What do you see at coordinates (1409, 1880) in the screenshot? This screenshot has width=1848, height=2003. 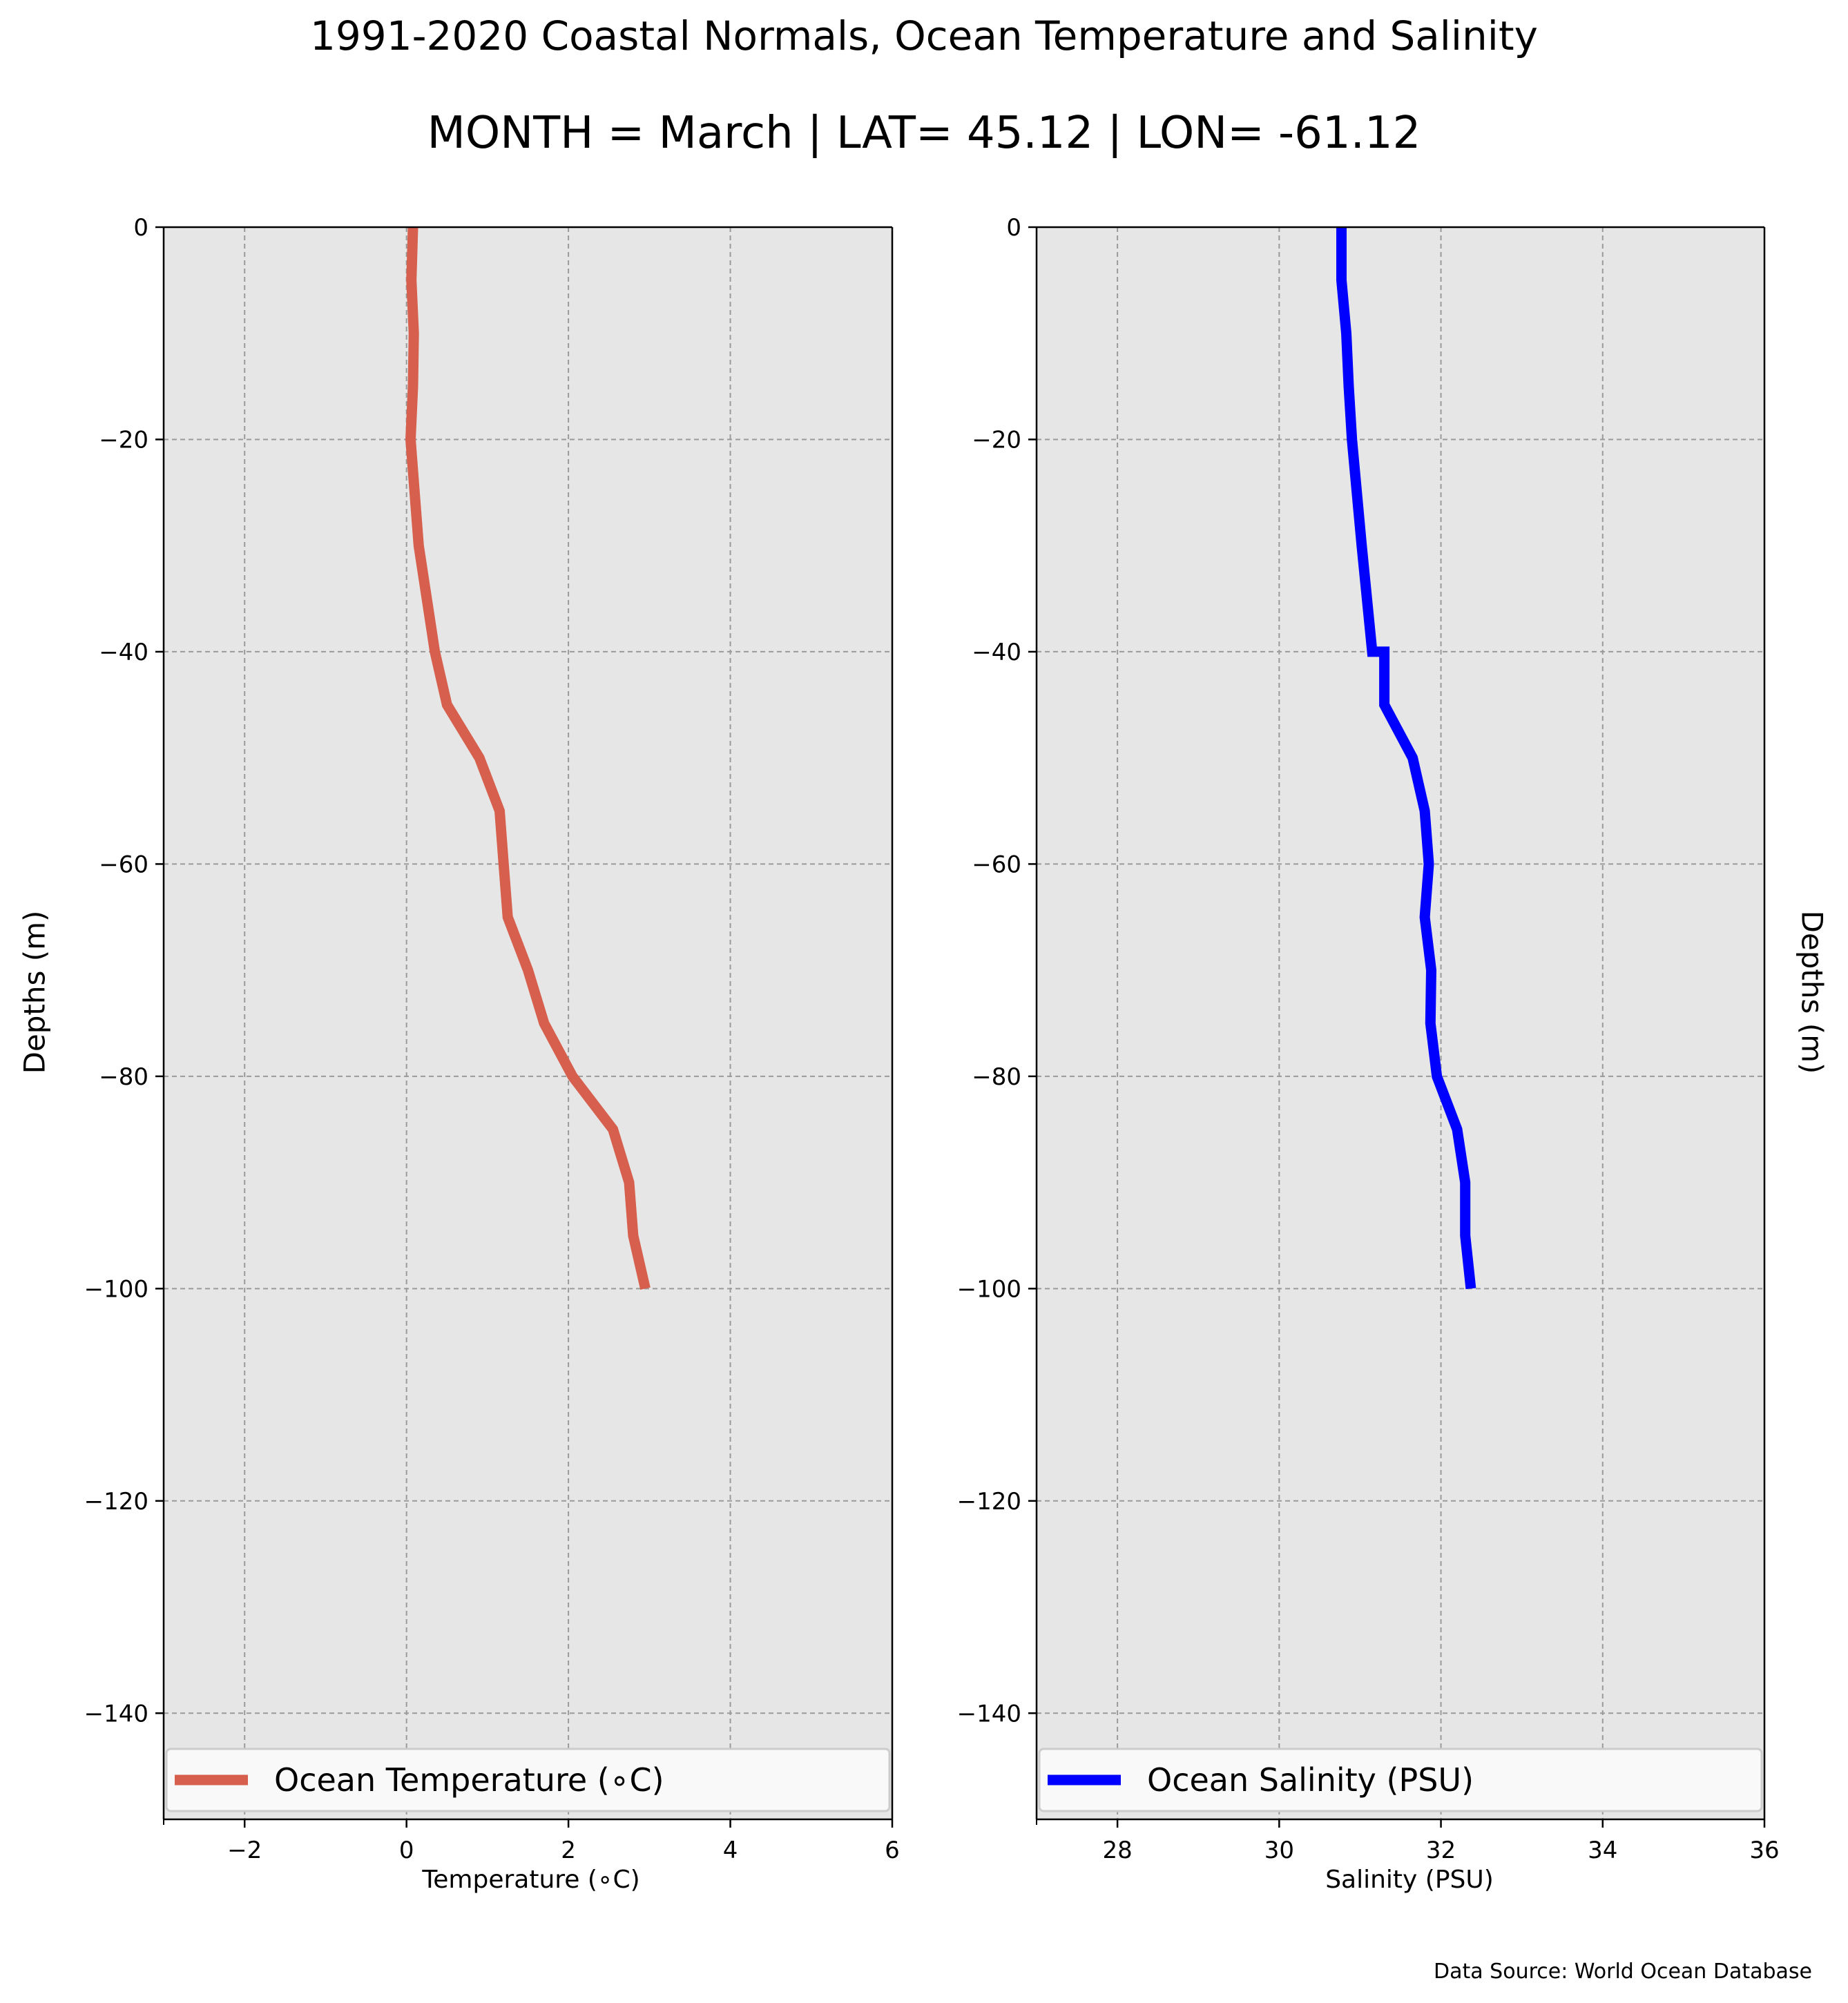 I see `x-axis-label-salinity: Salinity (PSU)` at bounding box center [1409, 1880].